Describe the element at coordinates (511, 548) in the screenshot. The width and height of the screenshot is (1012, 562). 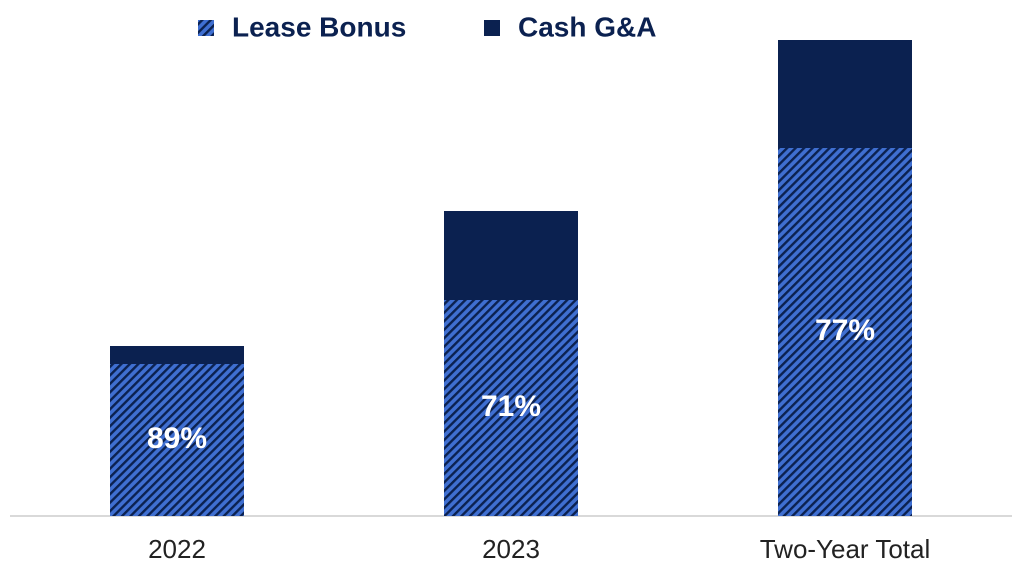
I see `x-tick-label: 2023` at that location.